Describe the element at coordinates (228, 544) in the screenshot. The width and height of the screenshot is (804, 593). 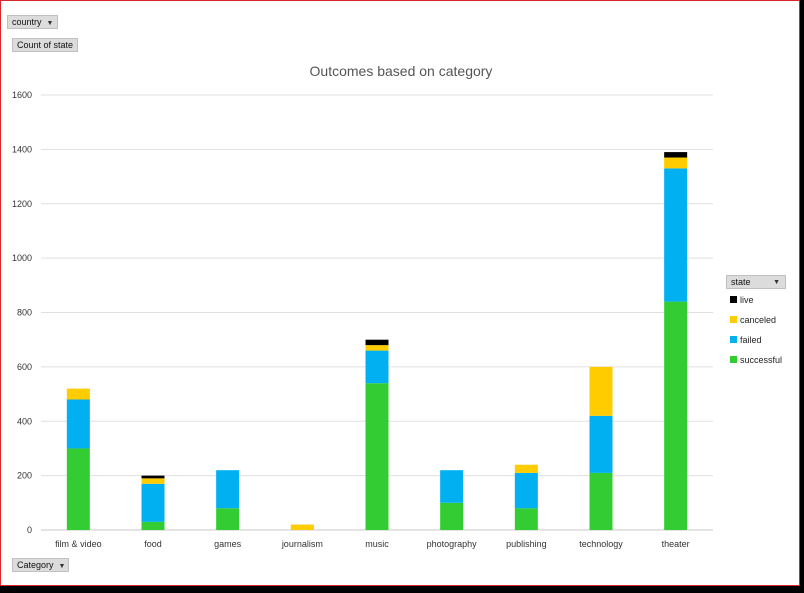
I see `x-tick-label: games` at that location.